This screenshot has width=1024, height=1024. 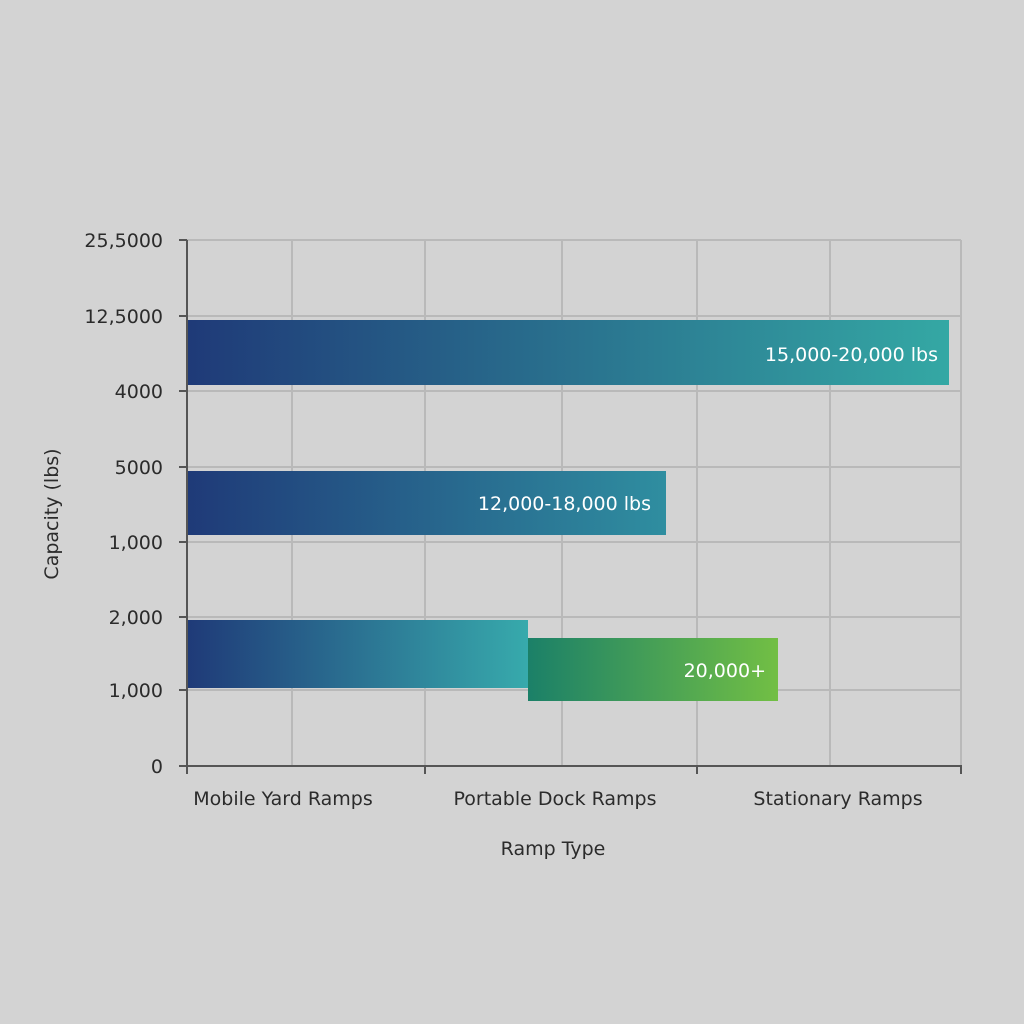 What do you see at coordinates (725, 671) in the screenshot?
I see `bar-label: 20,000+` at bounding box center [725, 671].